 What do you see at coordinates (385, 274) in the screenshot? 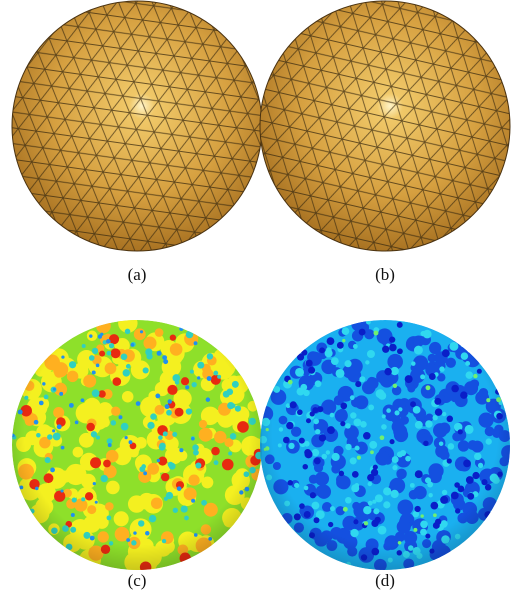
I see `caption: (b)` at bounding box center [385, 274].